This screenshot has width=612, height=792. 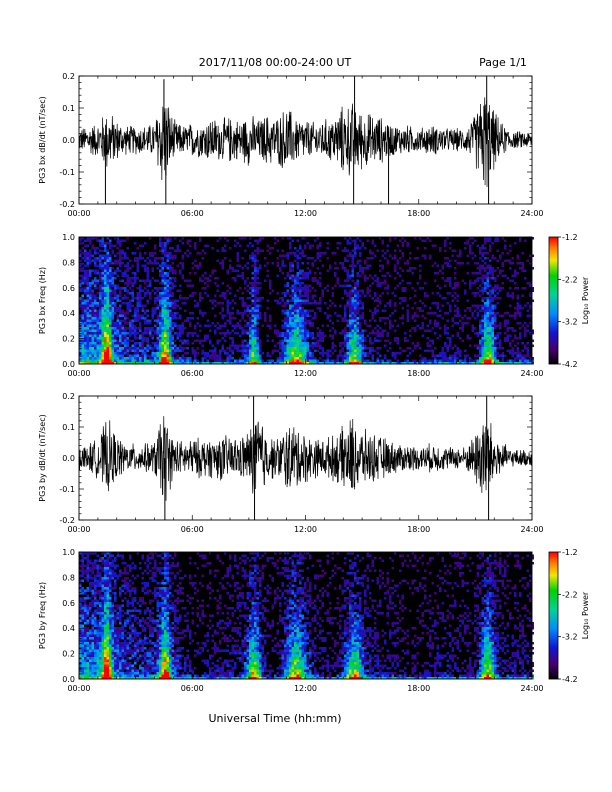 I want to click on y-axis-label: PG3 bx Freq (Hz), so click(x=42, y=300).